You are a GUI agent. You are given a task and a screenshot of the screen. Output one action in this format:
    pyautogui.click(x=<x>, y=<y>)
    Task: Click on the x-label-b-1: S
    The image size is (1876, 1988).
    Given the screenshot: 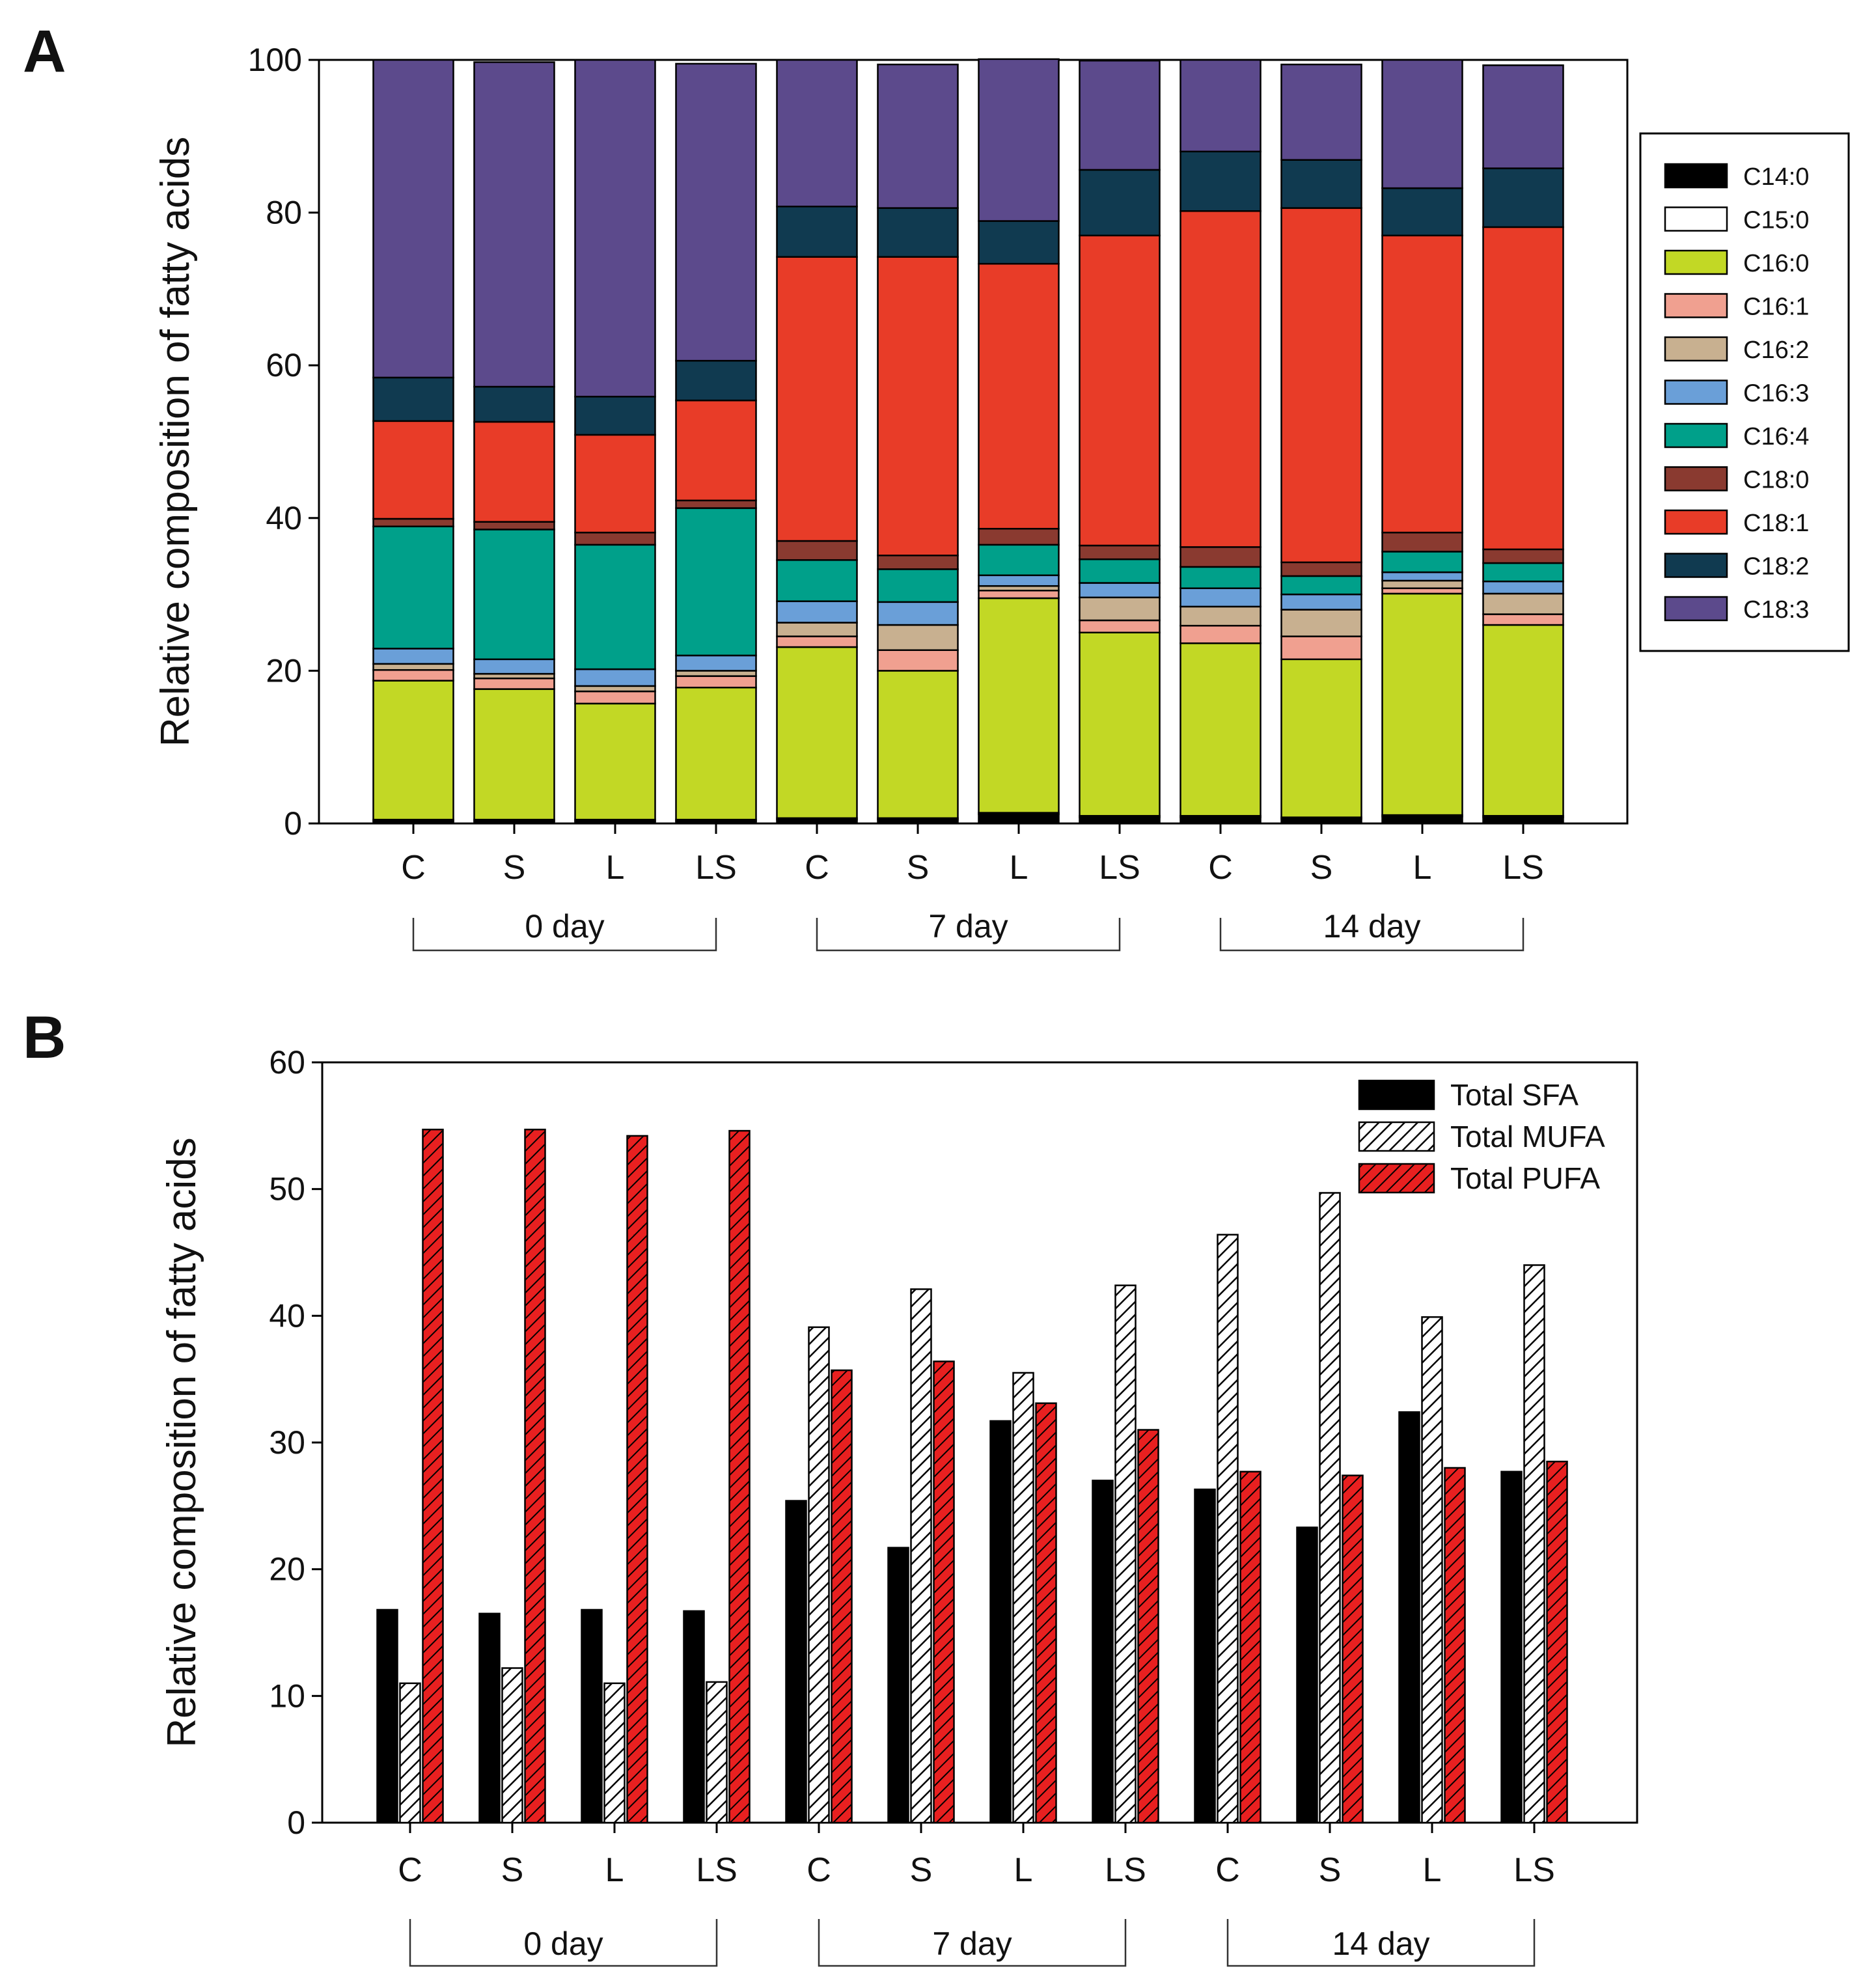 What is the action you would take?
    pyautogui.click(x=512, y=1870)
    